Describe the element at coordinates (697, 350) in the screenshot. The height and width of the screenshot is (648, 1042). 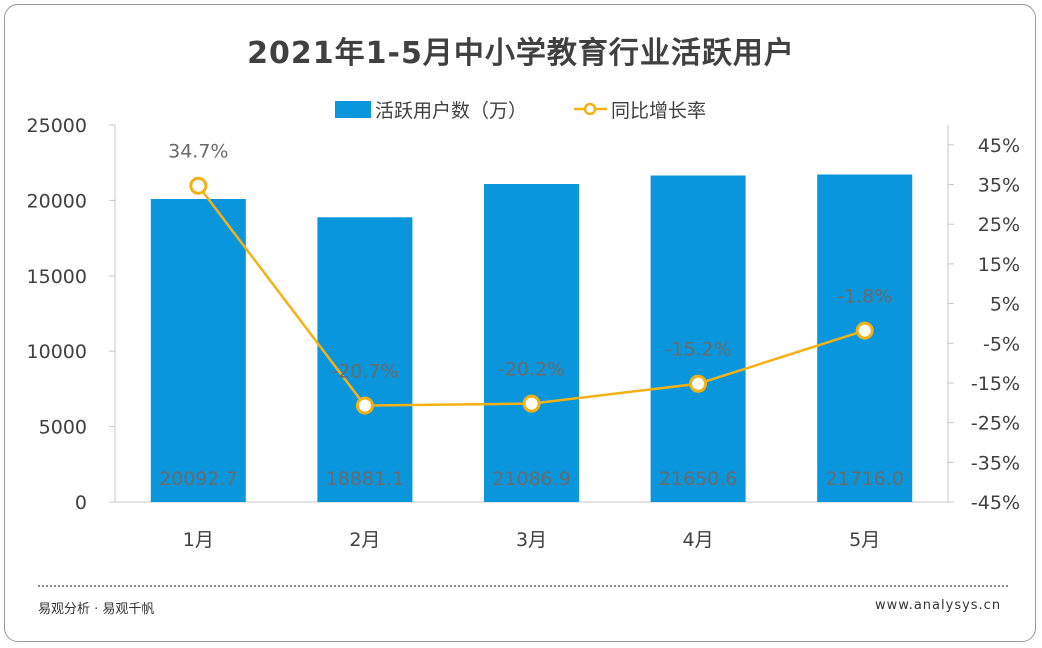
I see `growth-value-label: -15.2%` at that location.